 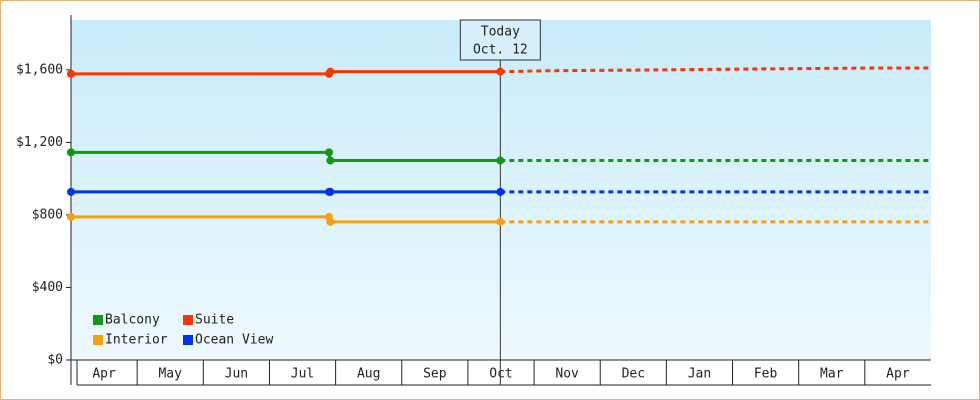 What do you see at coordinates (47, 287) in the screenshot?
I see `y-tick-label: $400` at bounding box center [47, 287].